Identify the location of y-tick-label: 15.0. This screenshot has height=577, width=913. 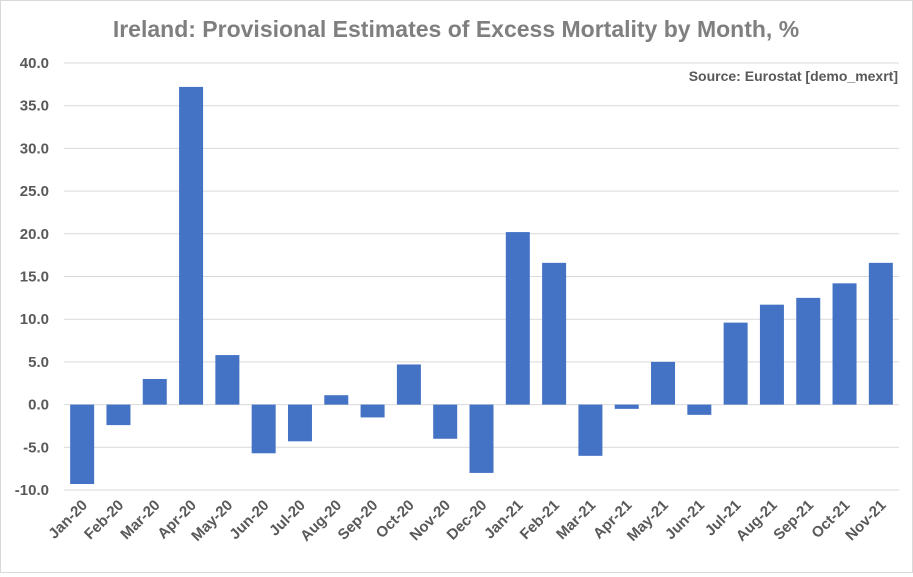
(34, 277).